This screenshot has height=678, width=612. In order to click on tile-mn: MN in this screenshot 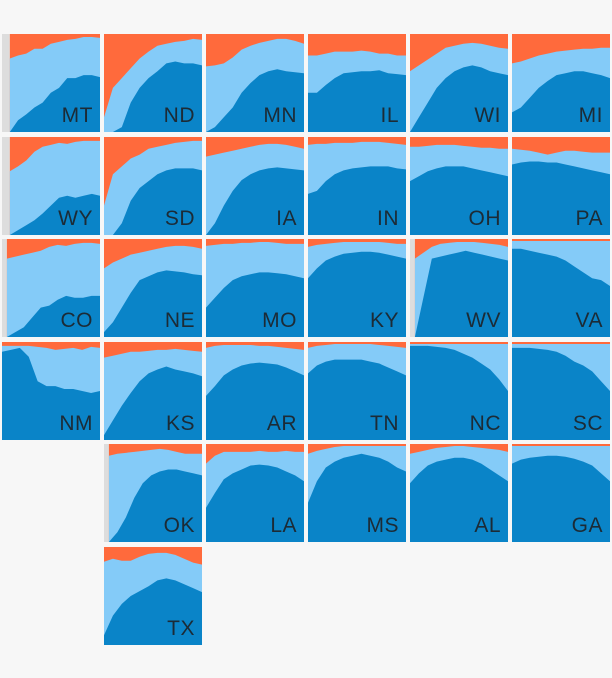, I will do `click(255, 83)`.